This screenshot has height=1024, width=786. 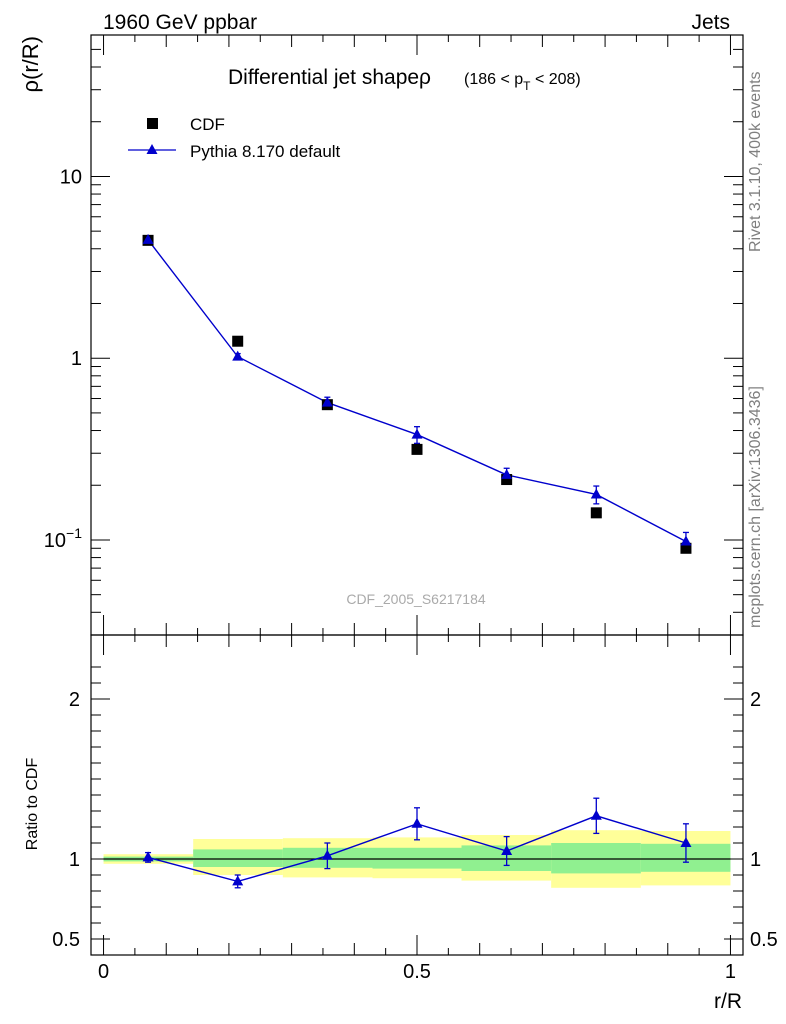 What do you see at coordinates (74, 700) in the screenshot?
I see `ratio-y-tick-label-left: 2` at bounding box center [74, 700].